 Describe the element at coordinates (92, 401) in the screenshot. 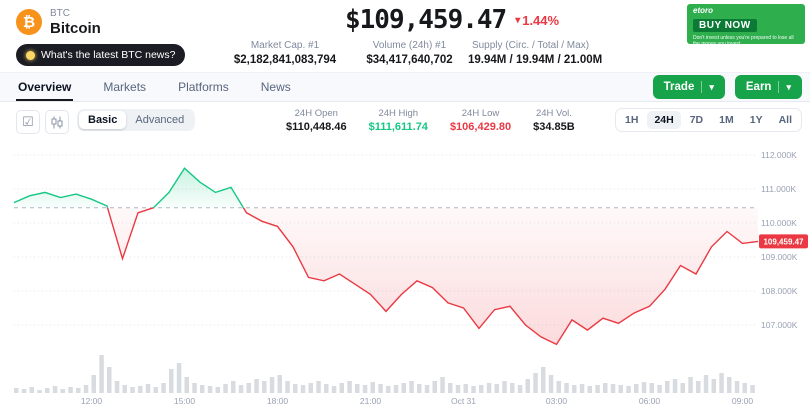

I see `svg-text: 12:00` at that location.